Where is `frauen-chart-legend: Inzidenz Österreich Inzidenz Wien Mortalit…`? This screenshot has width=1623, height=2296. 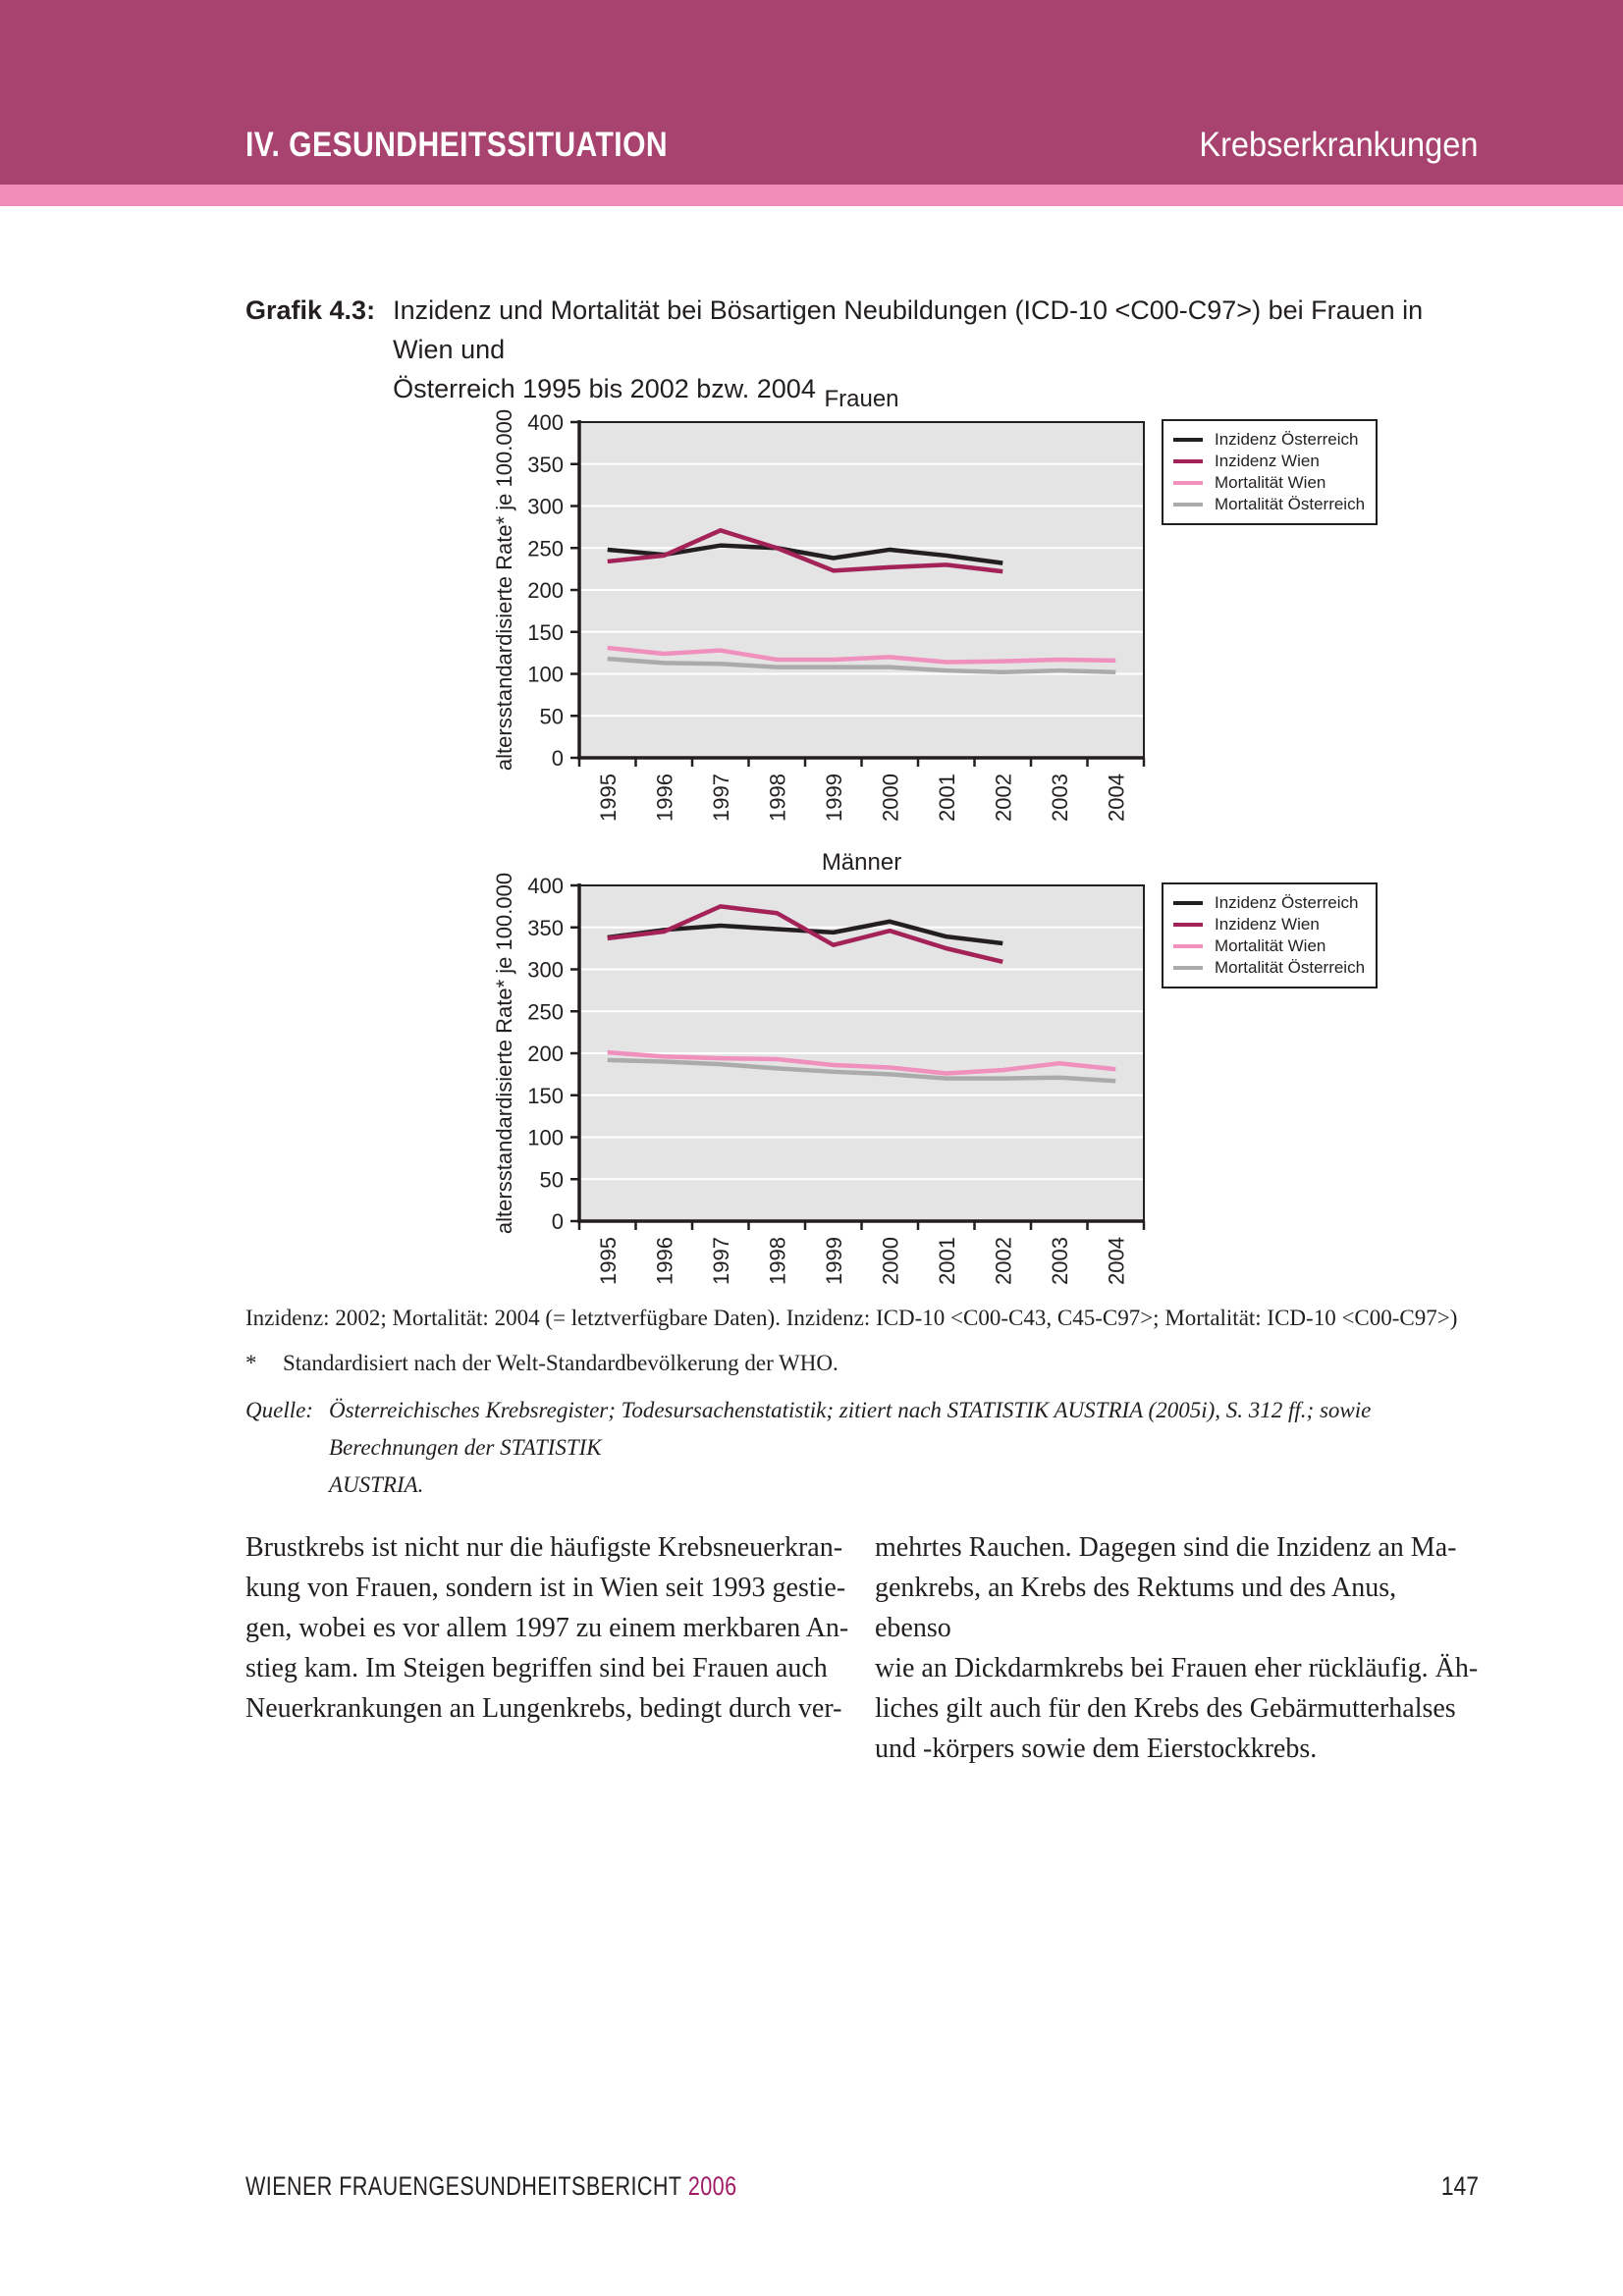 frauen-chart-legend: Inzidenz Österreich Inzidenz Wien Mortalit… is located at coordinates (1270, 472).